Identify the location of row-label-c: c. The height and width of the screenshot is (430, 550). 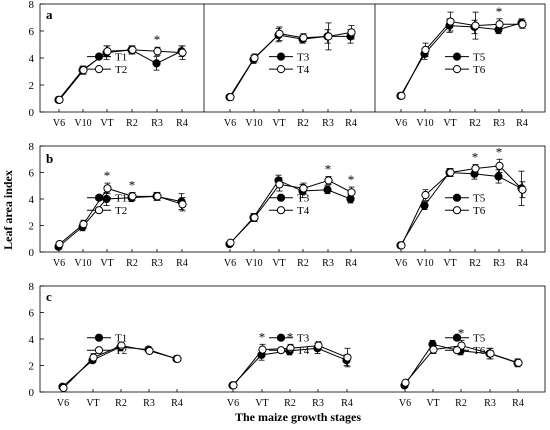
(49, 296).